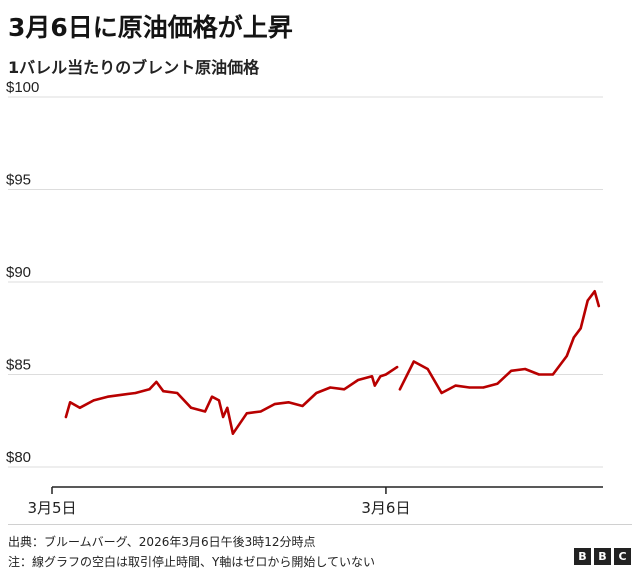 This screenshot has width=640, height=579. What do you see at coordinates (191, 562) in the screenshot?
I see `axis-note: 注：線グラフの空白は取引停止時間、Y軸はゼロから開始していない` at bounding box center [191, 562].